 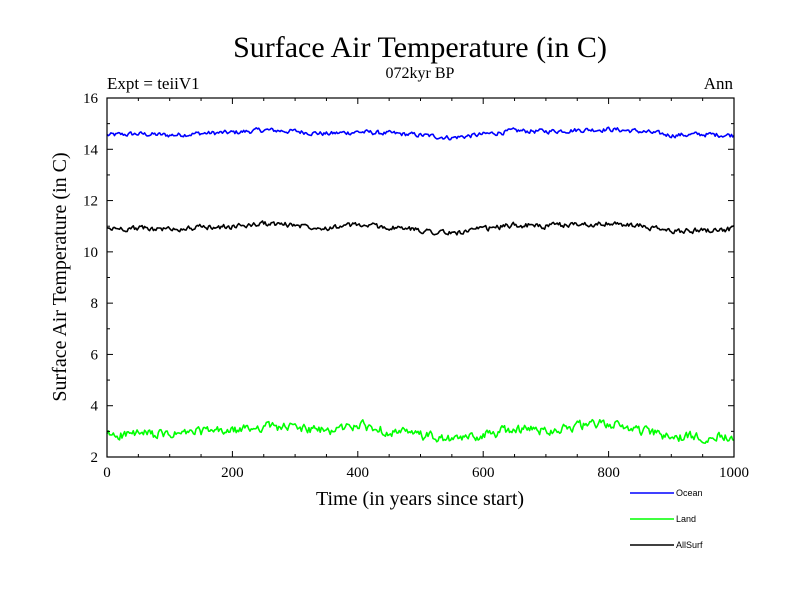 I want to click on x-tick-label: 0, so click(x=107, y=473).